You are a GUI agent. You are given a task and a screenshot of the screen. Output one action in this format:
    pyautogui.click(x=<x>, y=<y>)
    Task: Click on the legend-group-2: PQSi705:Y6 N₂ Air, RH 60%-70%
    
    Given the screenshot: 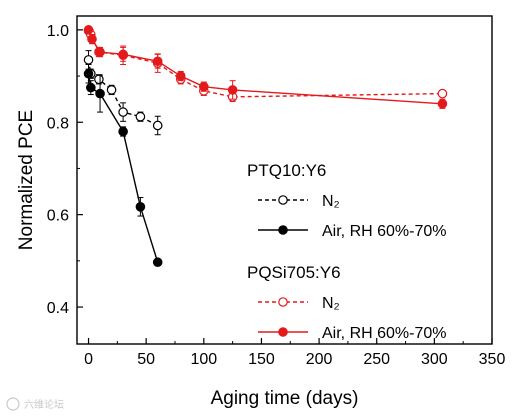 What is the action you would take?
    pyautogui.click(x=347, y=302)
    